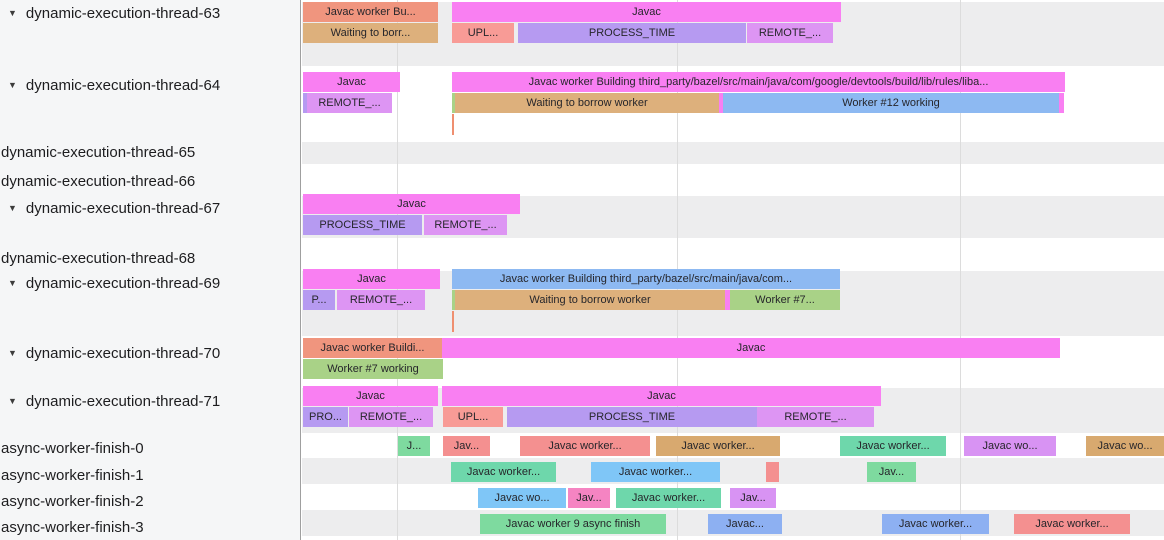 The image size is (1164, 540). What do you see at coordinates (123, 13) in the screenshot?
I see `track-label: dynamic-execution-thread-63` at bounding box center [123, 13].